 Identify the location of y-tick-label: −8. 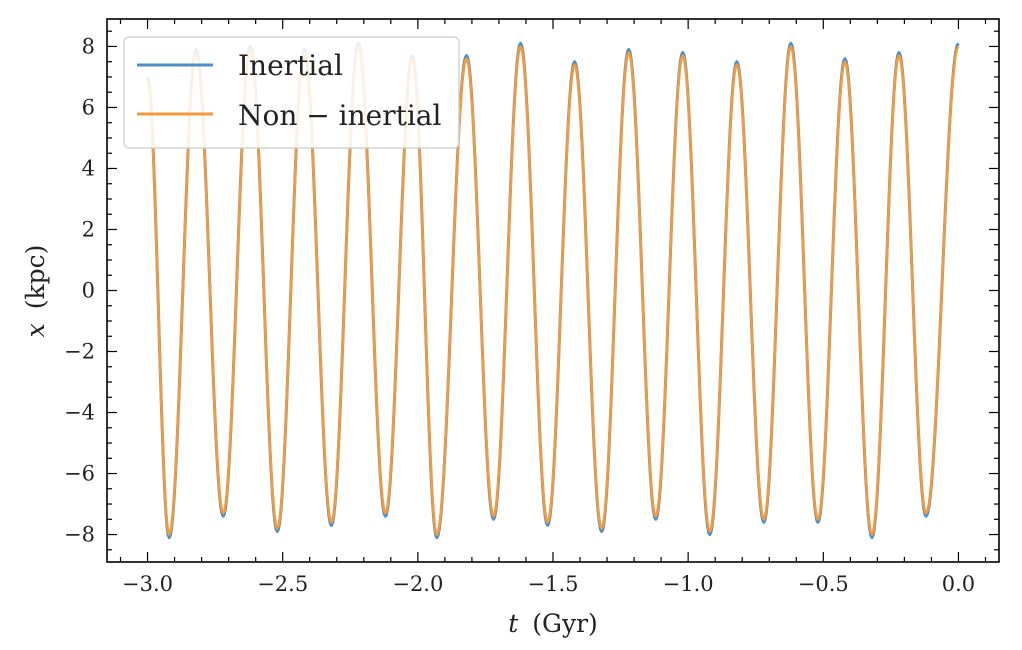
(79, 535).